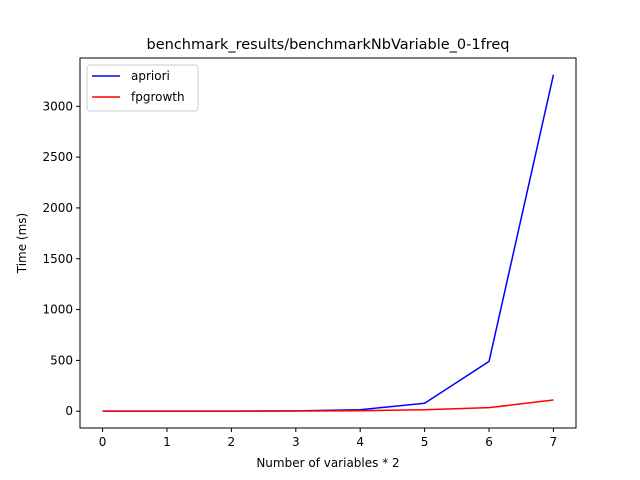 The image size is (640, 480). What do you see at coordinates (425, 442) in the screenshot?
I see `x-tick-label: 5` at bounding box center [425, 442].